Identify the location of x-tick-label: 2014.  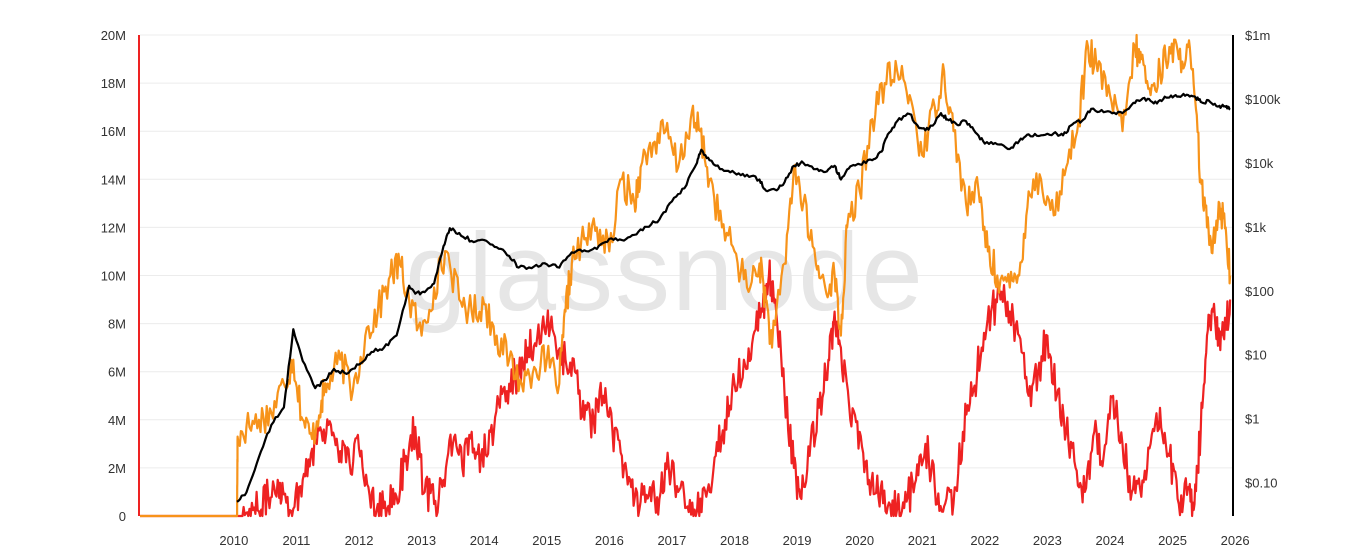
(484, 540).